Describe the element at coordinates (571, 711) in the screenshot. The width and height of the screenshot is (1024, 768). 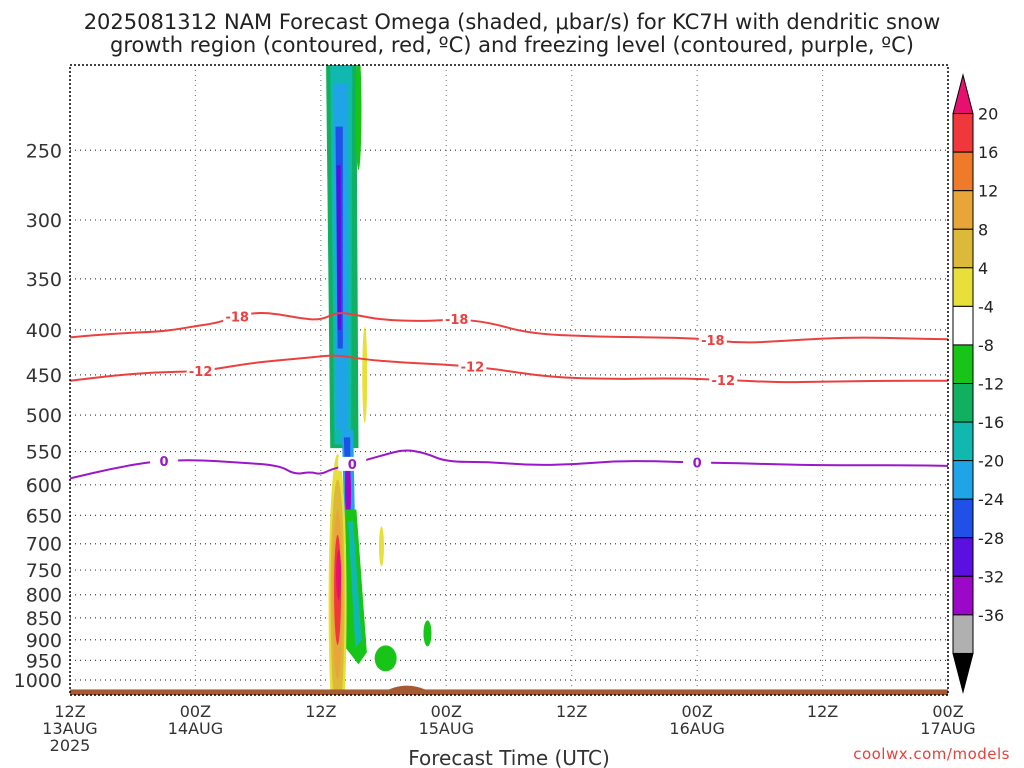
I see `x-tick-label-48-0: 12Z` at that location.